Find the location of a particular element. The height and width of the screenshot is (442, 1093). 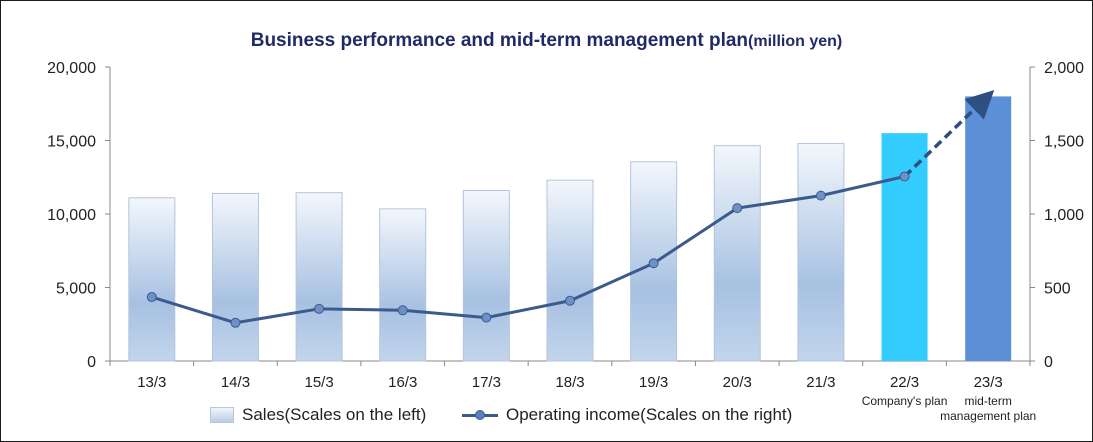

x-tick-note: mid-term is located at coordinates (988, 401).